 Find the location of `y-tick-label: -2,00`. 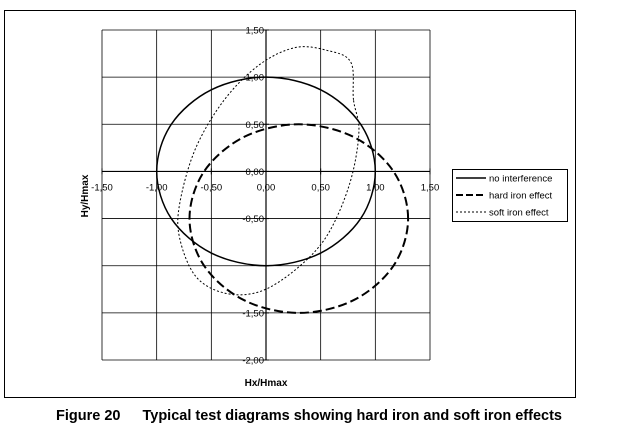

y-tick-label: -2,00 is located at coordinates (253, 361).